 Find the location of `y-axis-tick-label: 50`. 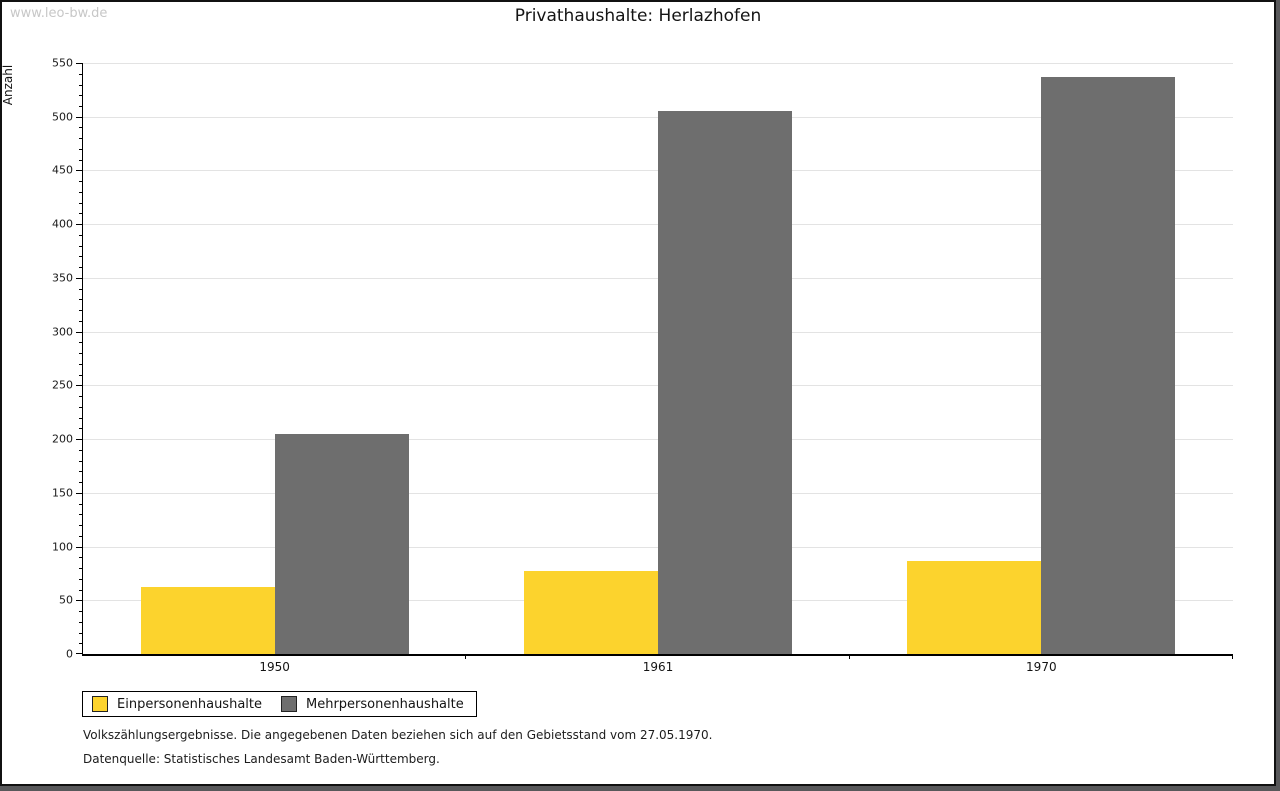

y-axis-tick-label: 50 is located at coordinates (66, 600).